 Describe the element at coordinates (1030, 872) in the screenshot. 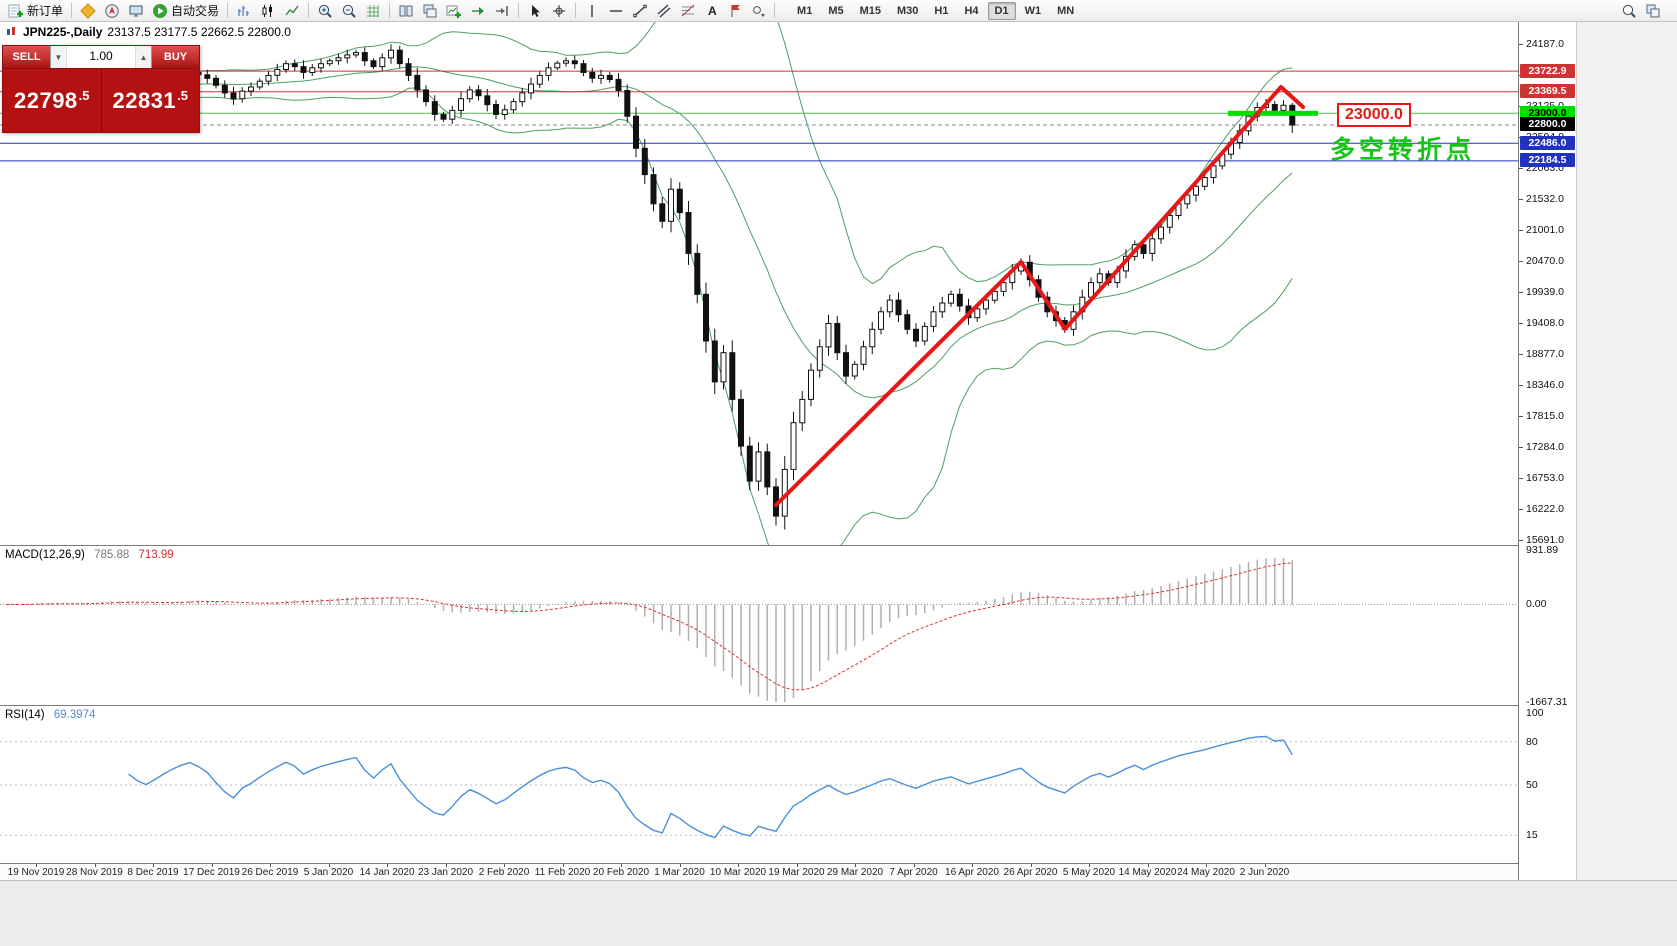

I see `time-tick-label: 26 Apr 2020` at that location.